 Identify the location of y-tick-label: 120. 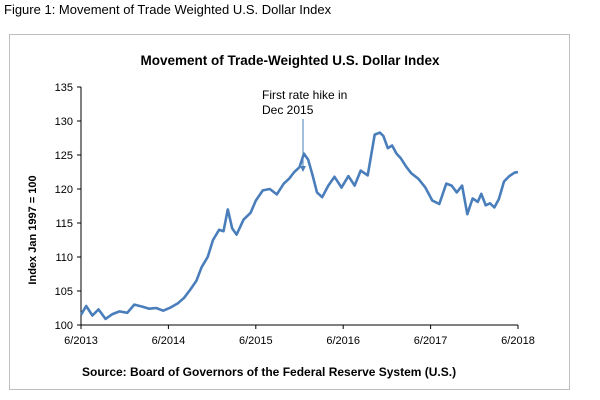
(64, 190).